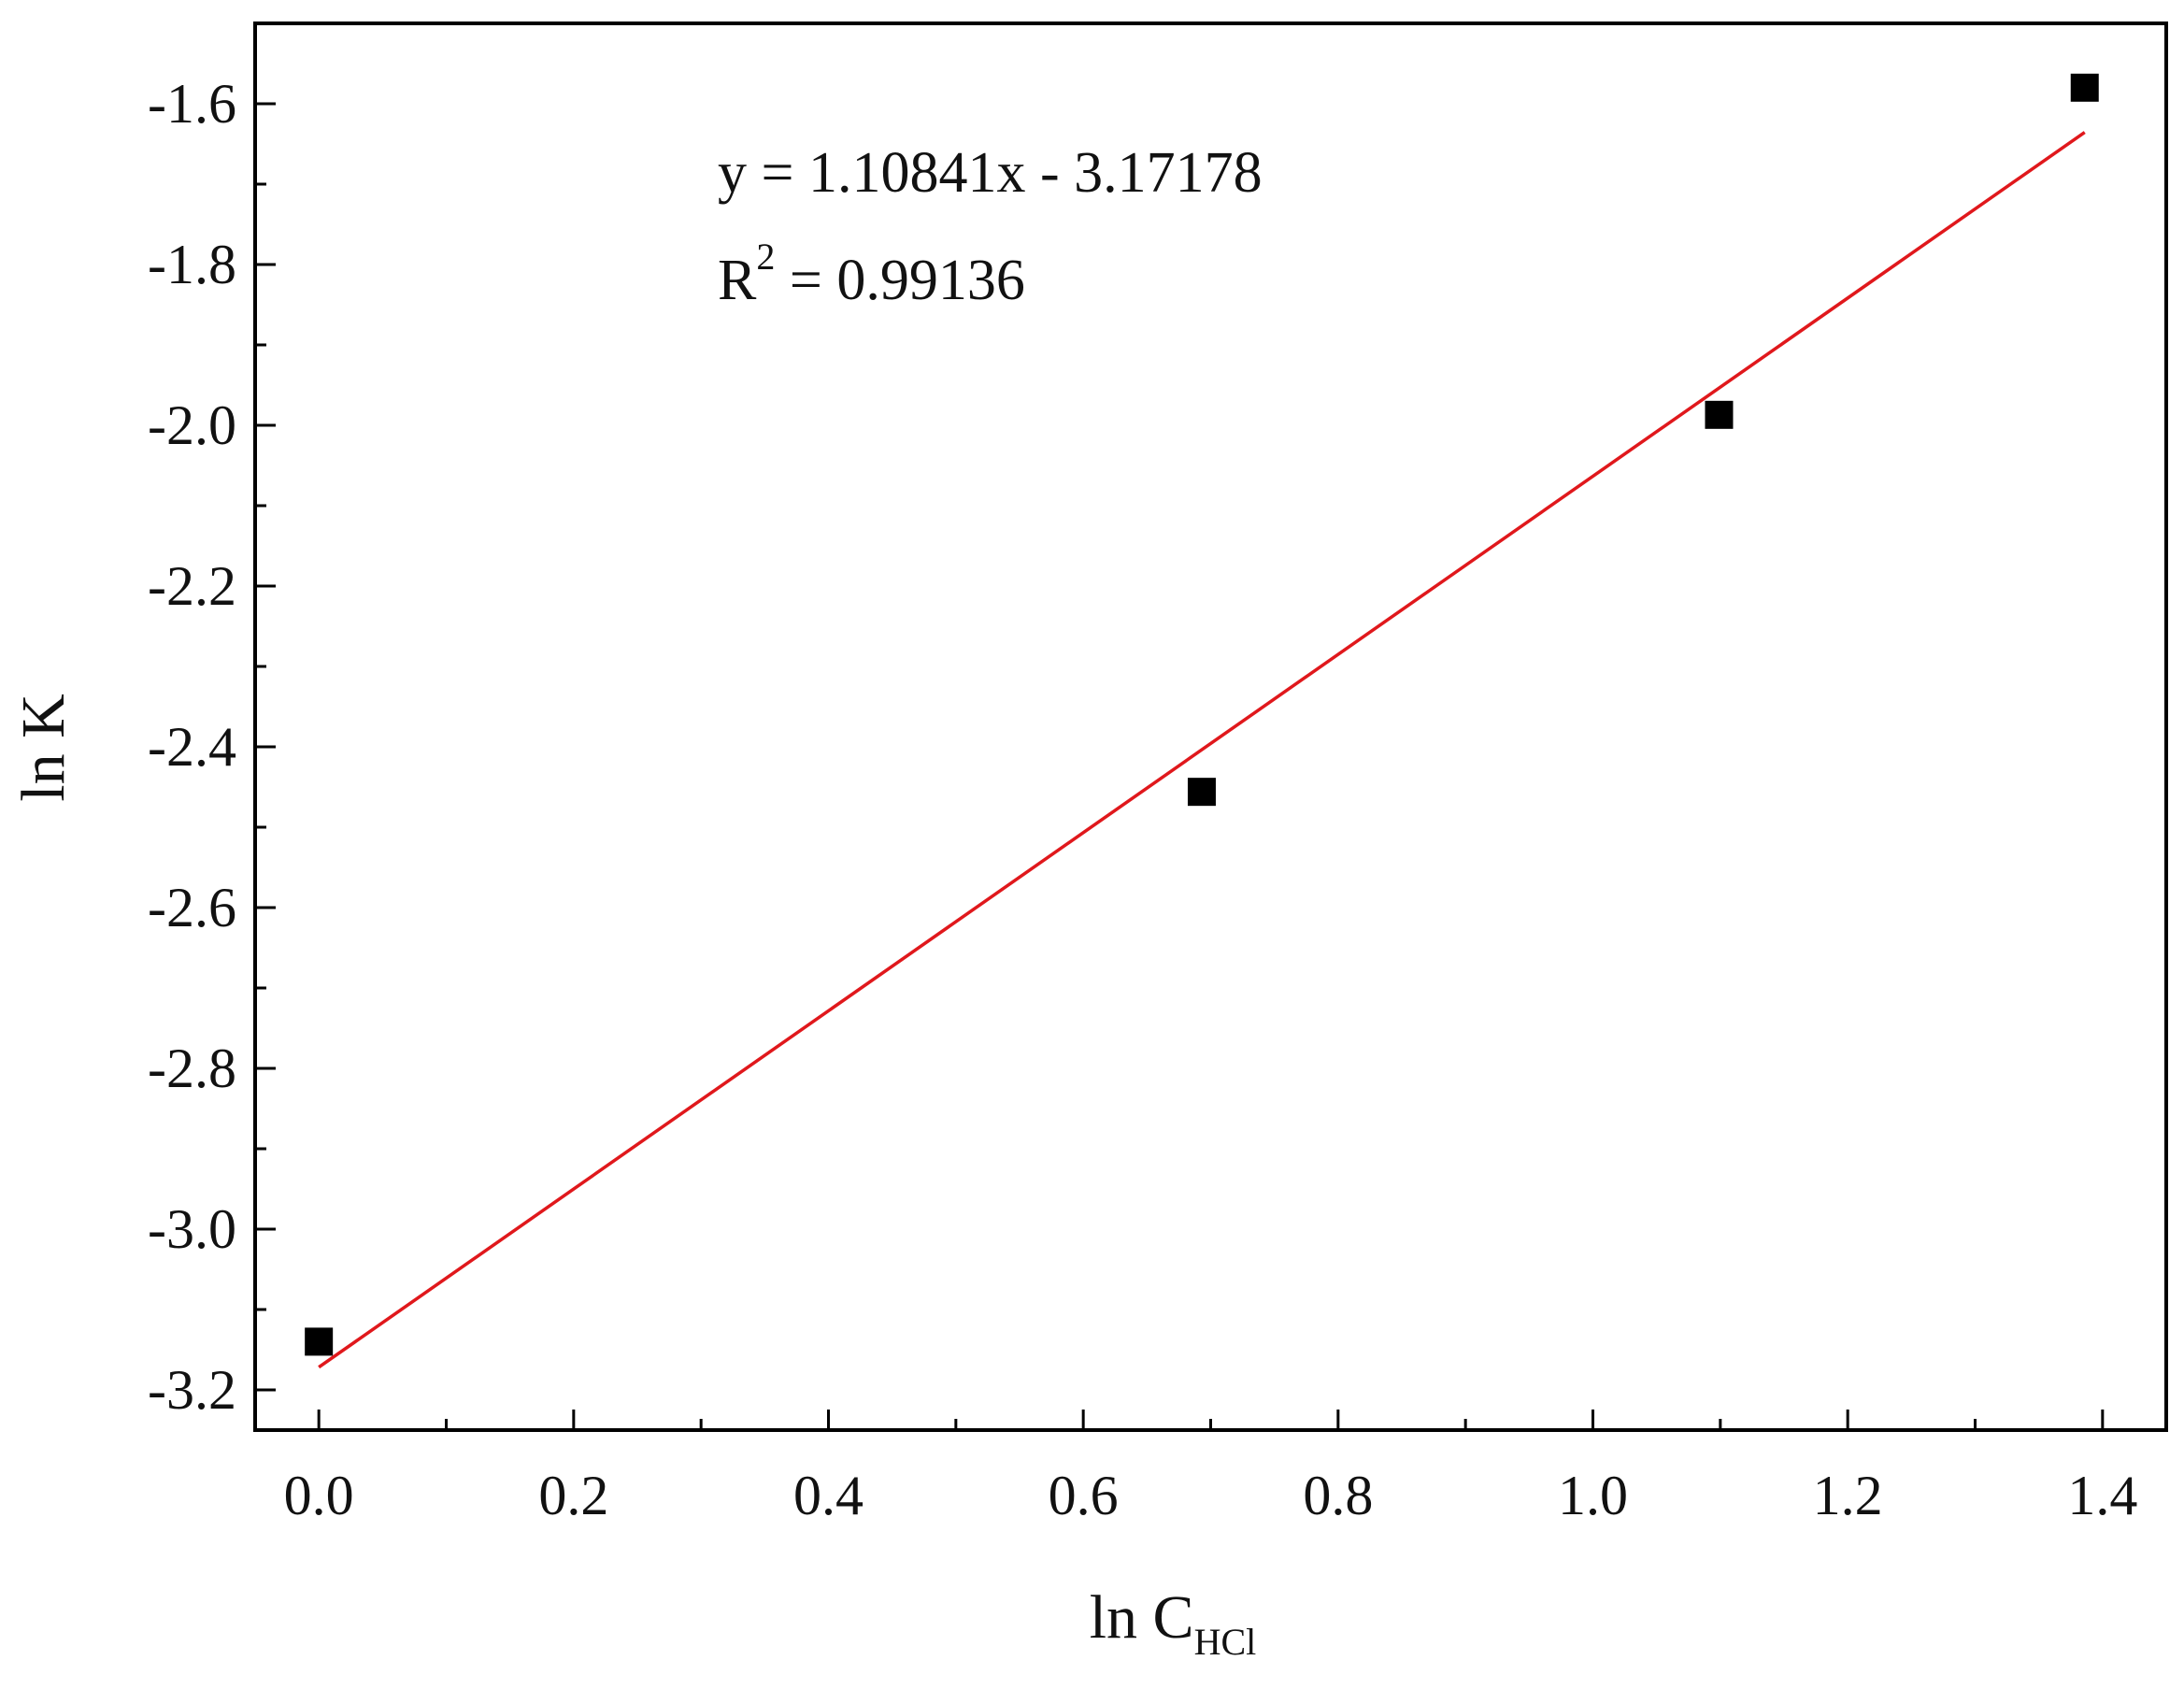 The width and height of the screenshot is (2184, 1689). I want to click on x-axis-title: ln CHCl, so click(1173, 1623).